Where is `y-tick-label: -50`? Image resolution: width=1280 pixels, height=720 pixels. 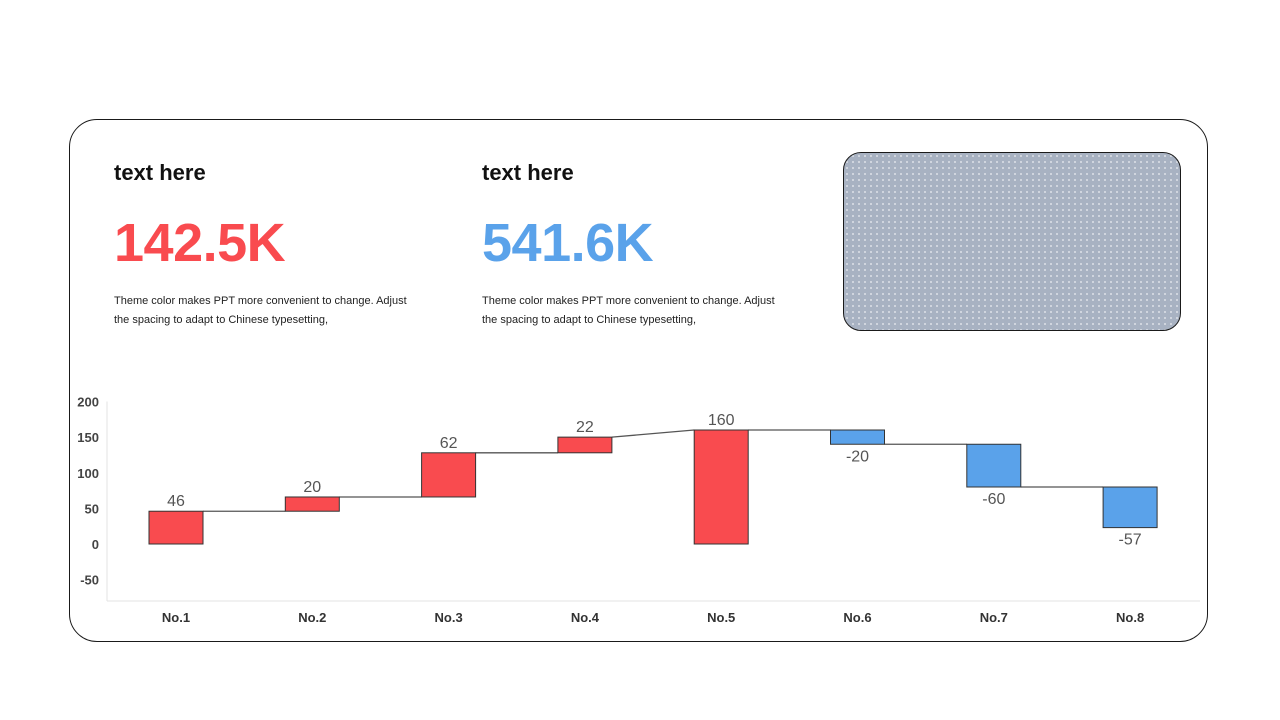 y-tick-label: -50 is located at coordinates (89, 580).